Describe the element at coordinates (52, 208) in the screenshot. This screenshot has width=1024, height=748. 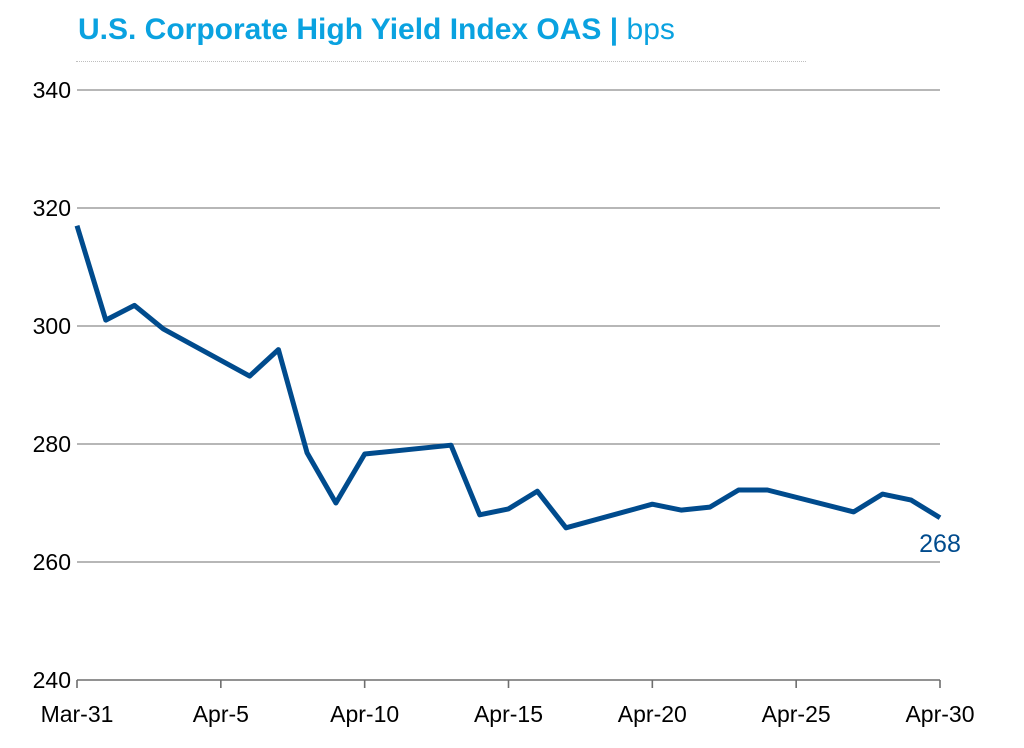
I see `y-tick-label: 320` at that location.